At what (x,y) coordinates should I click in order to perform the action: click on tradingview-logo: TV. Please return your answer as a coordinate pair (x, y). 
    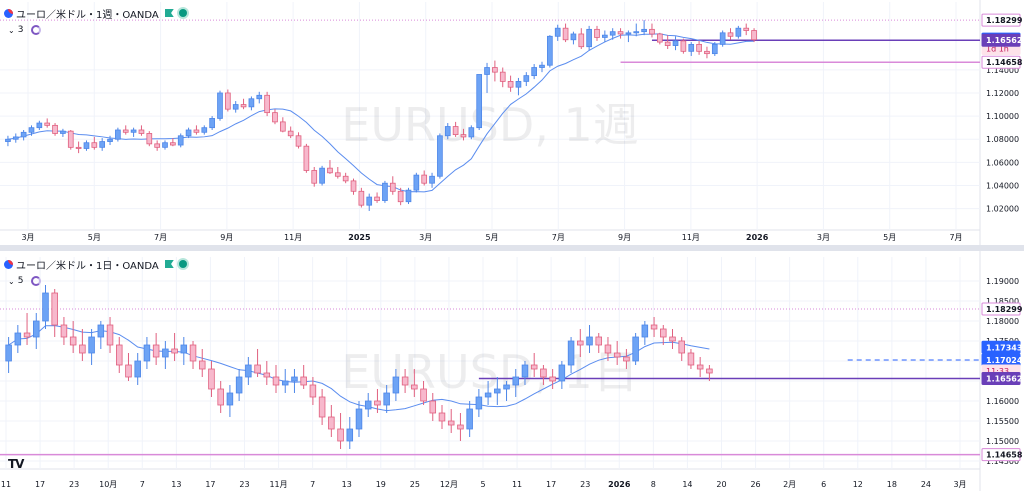
    Looking at the image, I should click on (16, 464).